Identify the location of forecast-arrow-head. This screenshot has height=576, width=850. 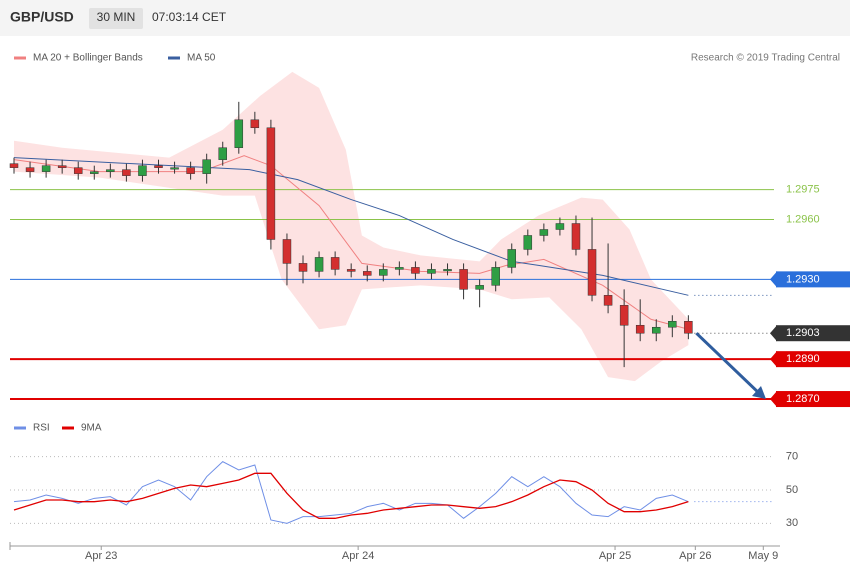
(759, 393).